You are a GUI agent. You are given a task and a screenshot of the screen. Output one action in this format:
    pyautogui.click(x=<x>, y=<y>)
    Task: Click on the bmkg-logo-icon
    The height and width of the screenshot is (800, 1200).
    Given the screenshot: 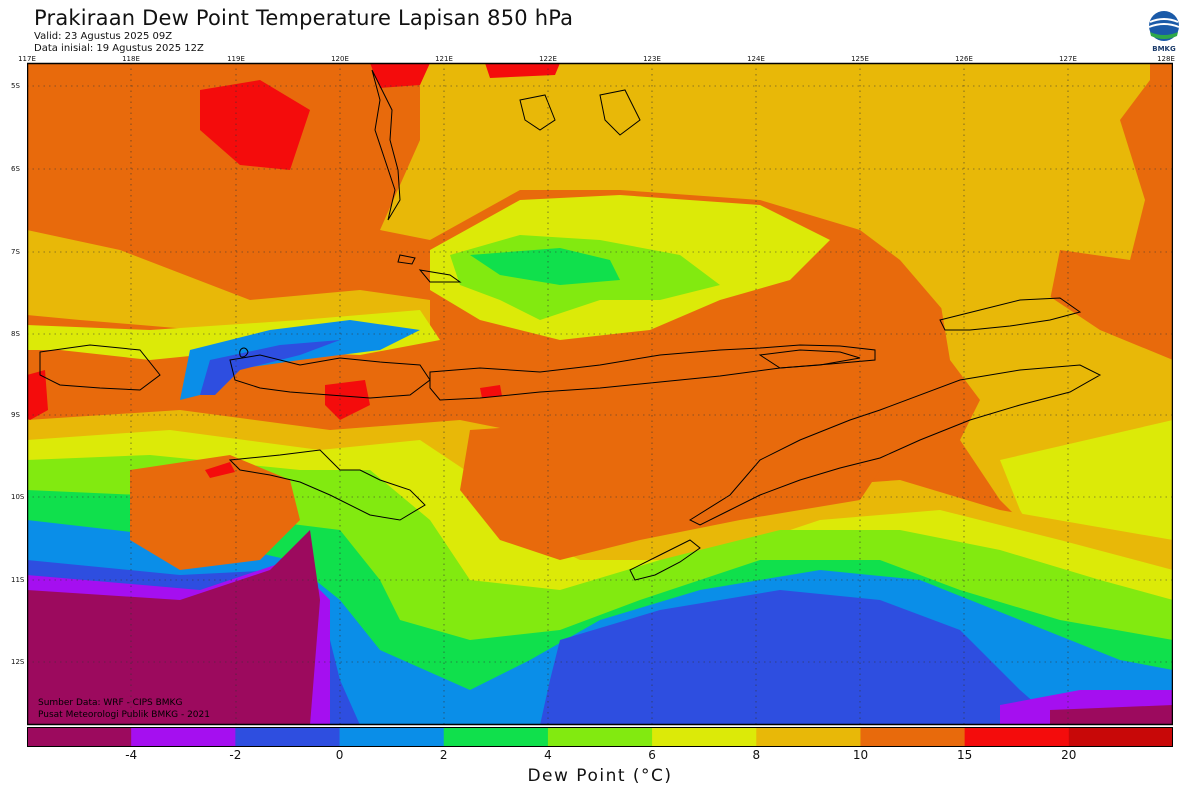 What is the action you would take?
    pyautogui.click(x=1164, y=26)
    